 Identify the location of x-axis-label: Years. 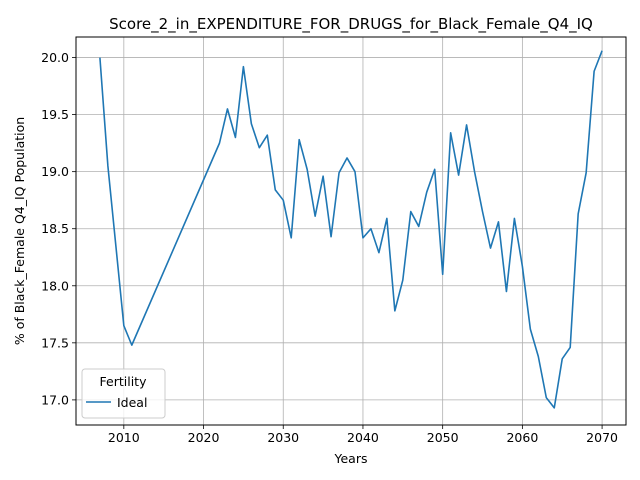
(351, 458).